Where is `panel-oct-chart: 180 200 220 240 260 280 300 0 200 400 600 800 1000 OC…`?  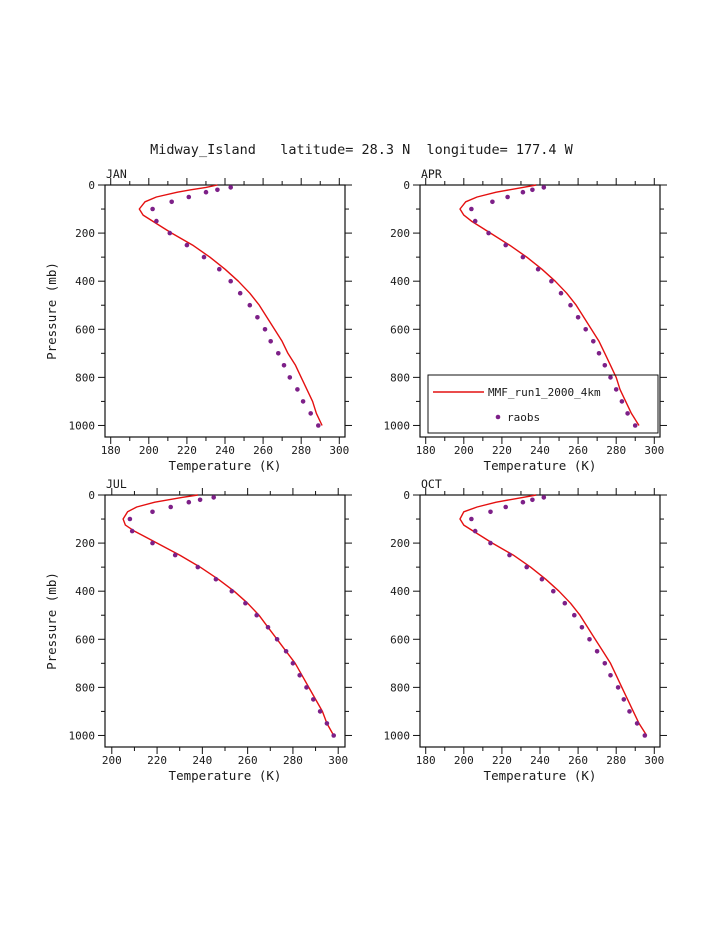
panel-oct-chart: 180 200 220 240 260 280 300 0 200 400 600 800 1000 OC… is located at coordinates (525, 630).